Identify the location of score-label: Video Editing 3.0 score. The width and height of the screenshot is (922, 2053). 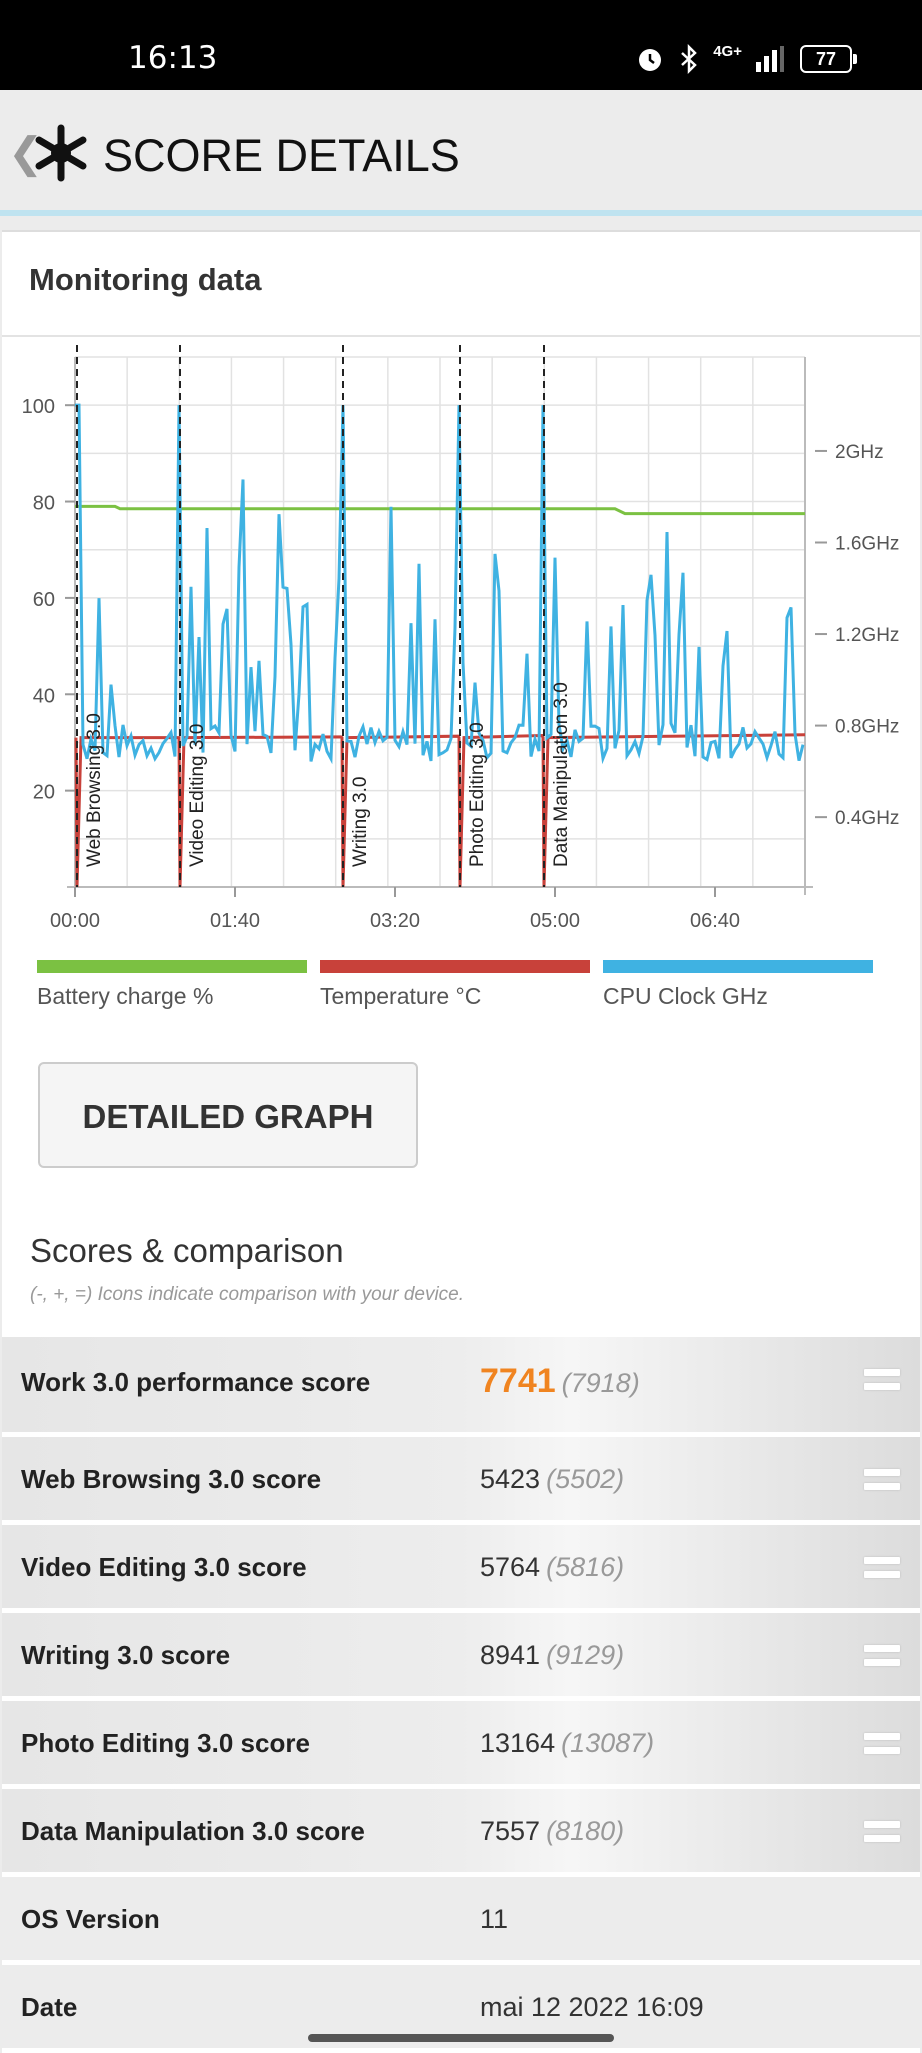
(164, 1567).